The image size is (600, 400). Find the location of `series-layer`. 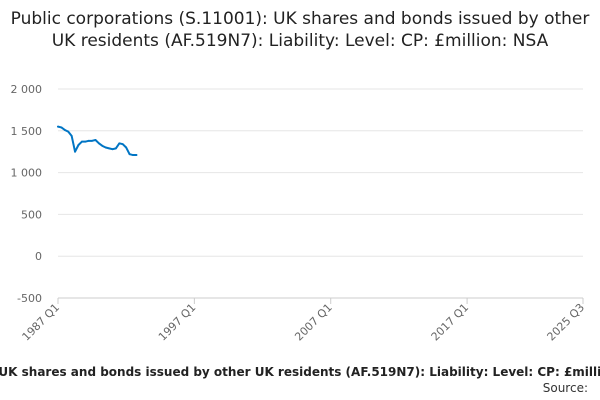

series-layer is located at coordinates (97, 141).